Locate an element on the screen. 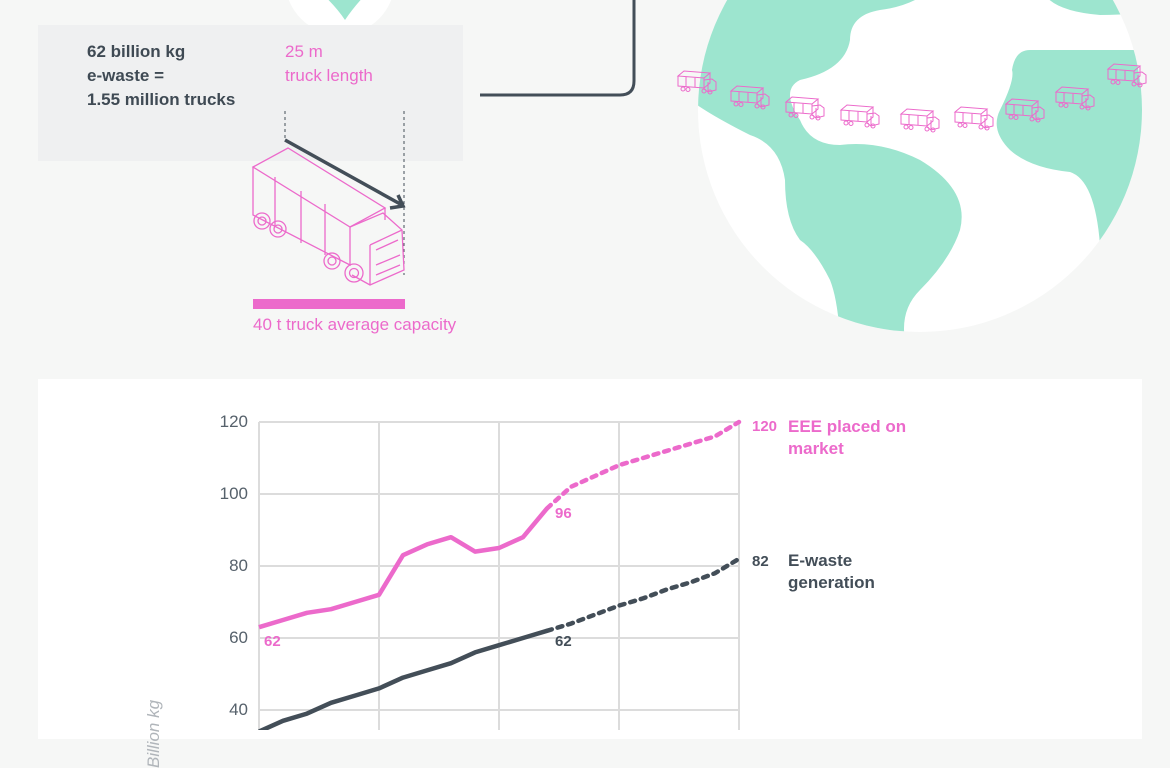 This screenshot has width=1170, height=768. projection-line-ewaste is located at coordinates (643, 595).